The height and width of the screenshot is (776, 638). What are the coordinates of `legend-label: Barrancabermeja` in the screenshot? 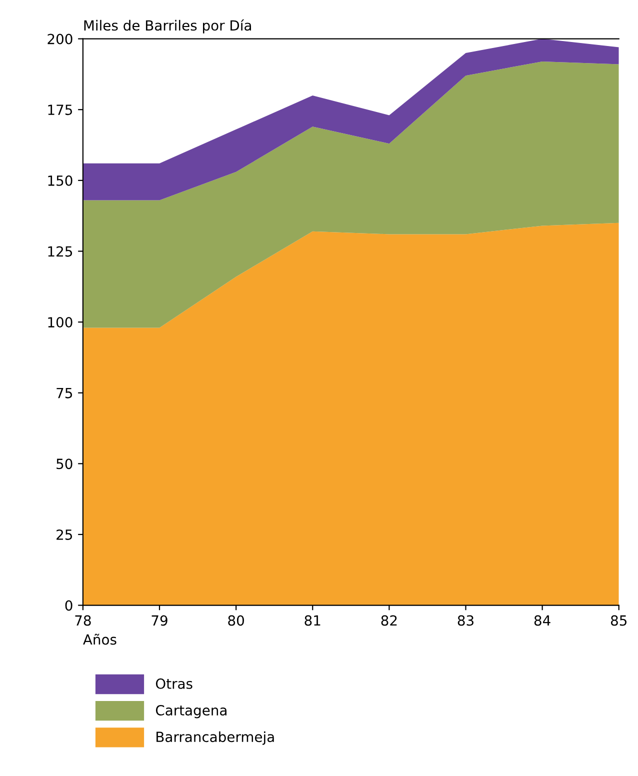 It's located at (215, 738).